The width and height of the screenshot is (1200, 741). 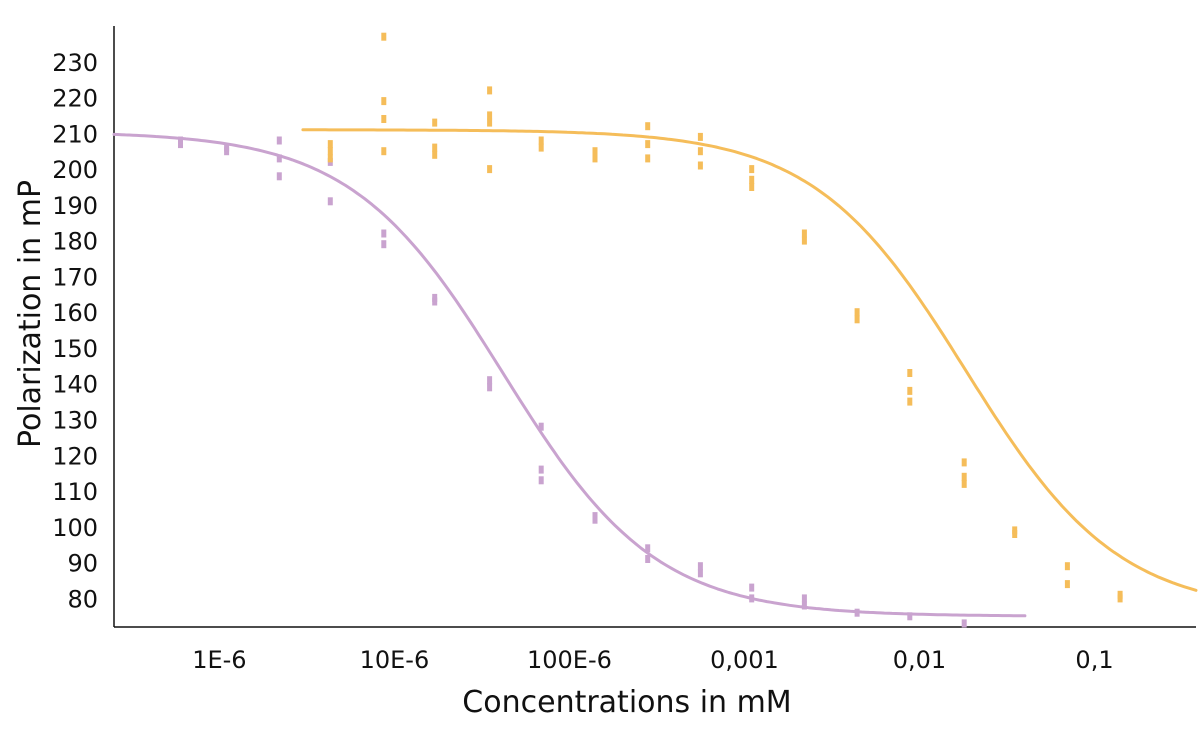 I want to click on x-tick-label: 100E-6, so click(x=569, y=660).